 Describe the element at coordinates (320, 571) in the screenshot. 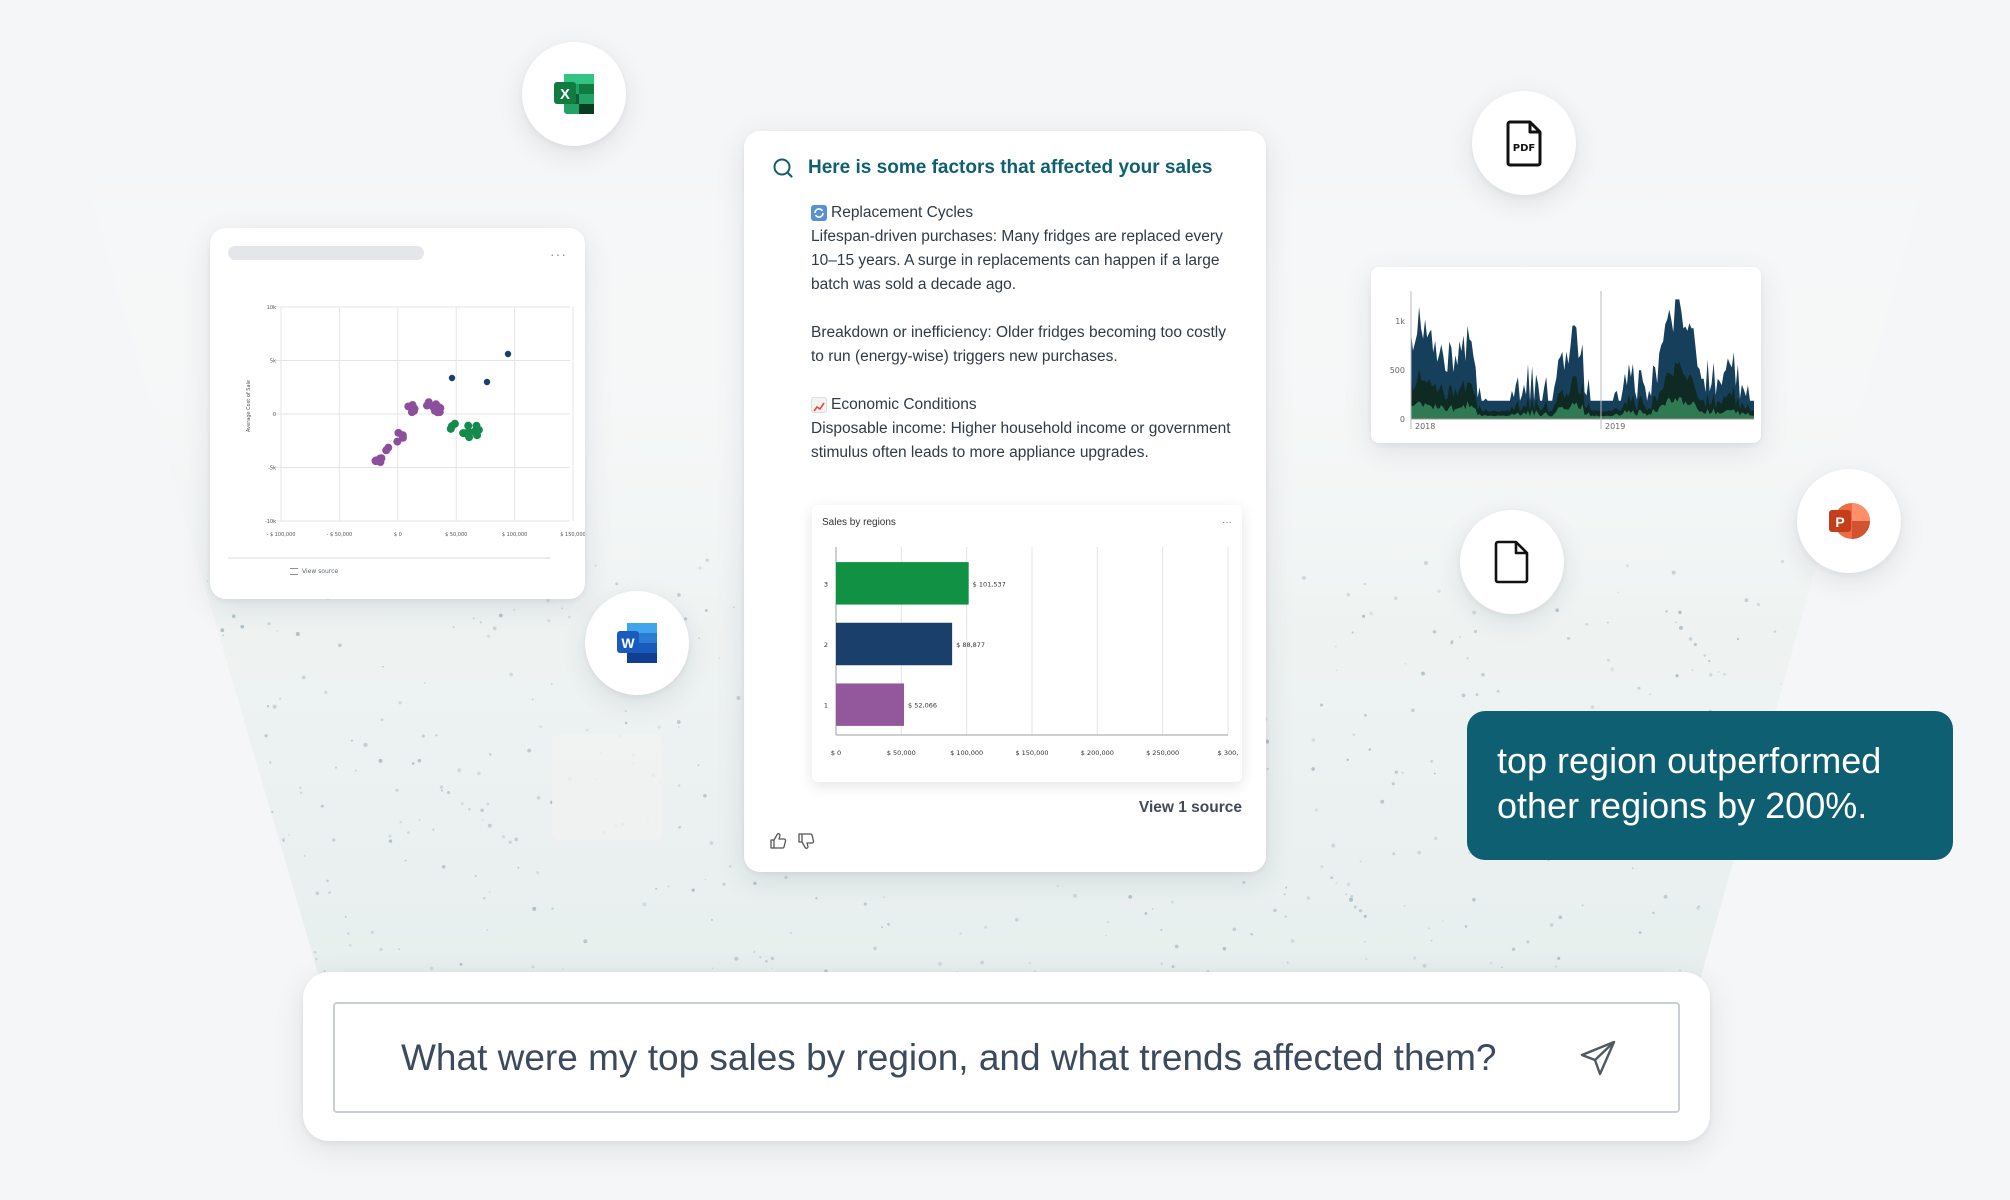

I see `view-source-label: View source` at that location.